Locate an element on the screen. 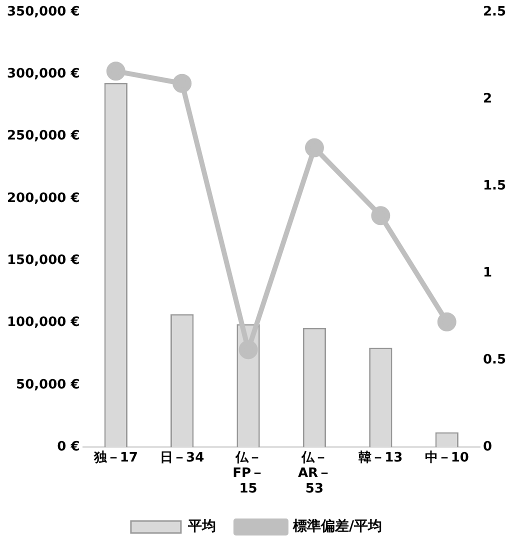  y2-tick-label: 0.5 is located at coordinates (494, 360).